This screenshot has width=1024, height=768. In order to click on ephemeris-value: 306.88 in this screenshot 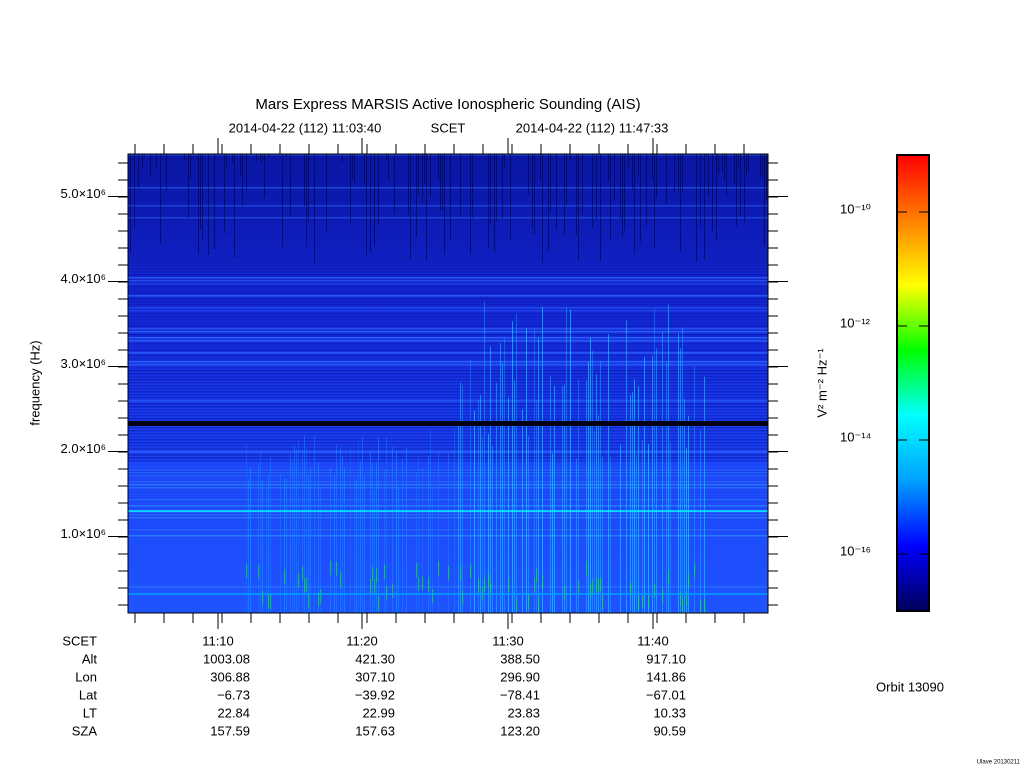, I will do `click(230, 676)`.